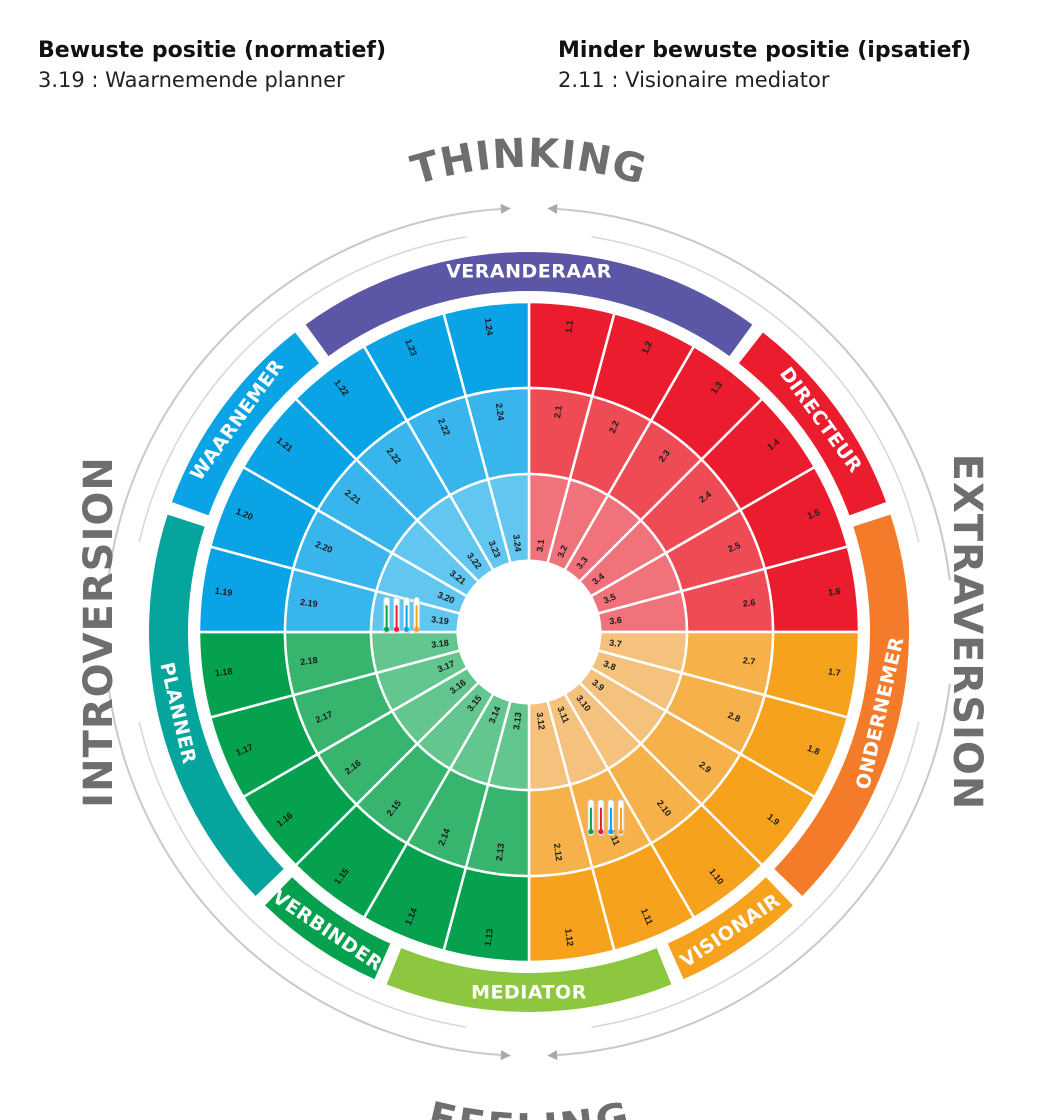 The image size is (1044, 1120). Describe the element at coordinates (813, 514) in the screenshot. I see `cell-label: 1.5` at that location.